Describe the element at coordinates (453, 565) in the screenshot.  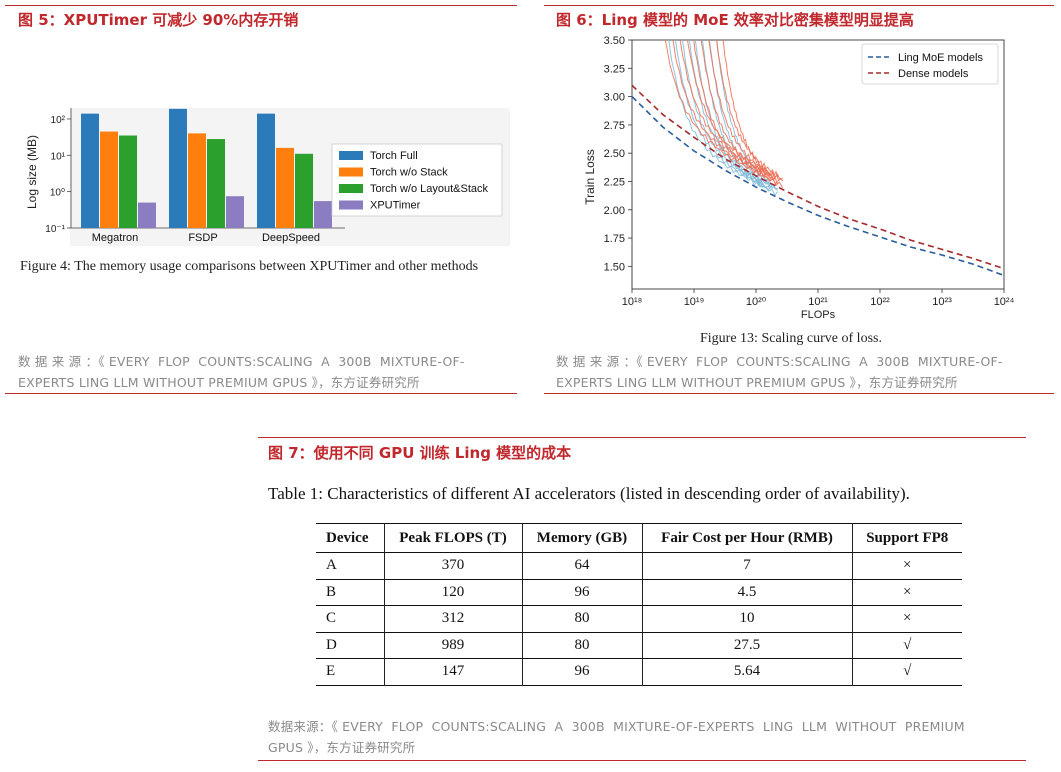
I see `cell-peak-flops: 370` at that location.